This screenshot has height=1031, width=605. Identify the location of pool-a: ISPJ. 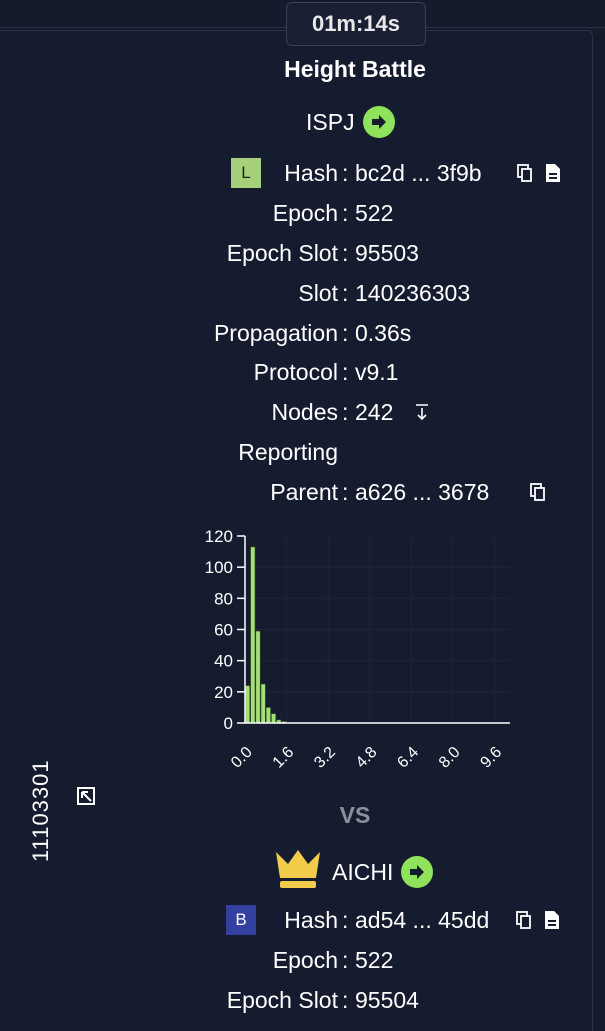
(350, 122).